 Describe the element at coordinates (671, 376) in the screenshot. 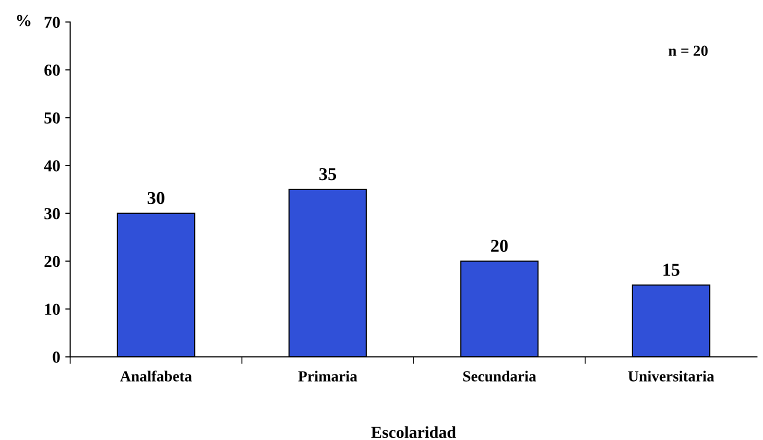

I see `x-tick-label: Universitaria` at that location.